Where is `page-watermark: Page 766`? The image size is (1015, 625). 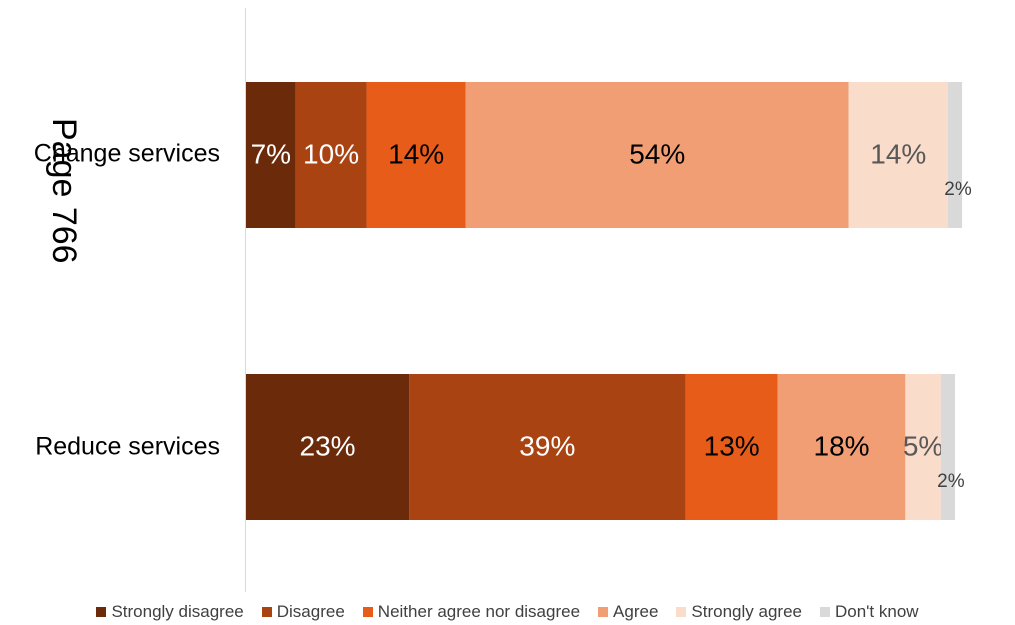
page-watermark: Page 766 is located at coordinates (63, 218).